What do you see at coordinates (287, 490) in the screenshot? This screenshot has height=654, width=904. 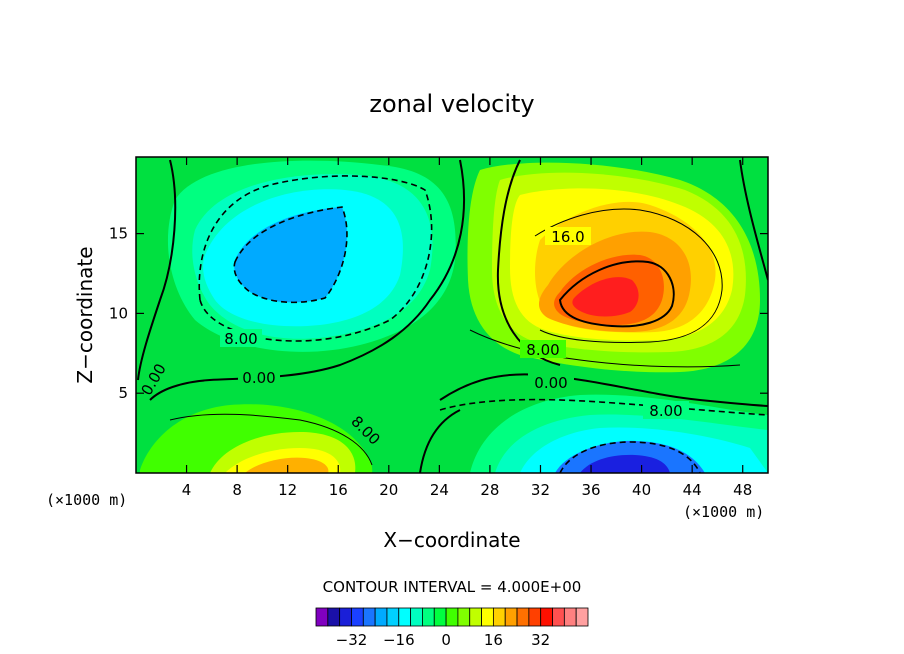 I see `x-tick-label: 12` at bounding box center [287, 490].